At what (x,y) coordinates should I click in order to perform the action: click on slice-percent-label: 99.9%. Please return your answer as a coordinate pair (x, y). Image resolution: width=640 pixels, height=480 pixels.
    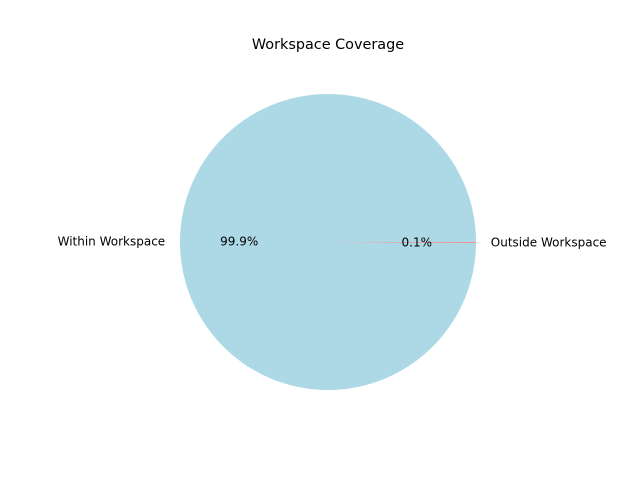
    Looking at the image, I should click on (239, 242).